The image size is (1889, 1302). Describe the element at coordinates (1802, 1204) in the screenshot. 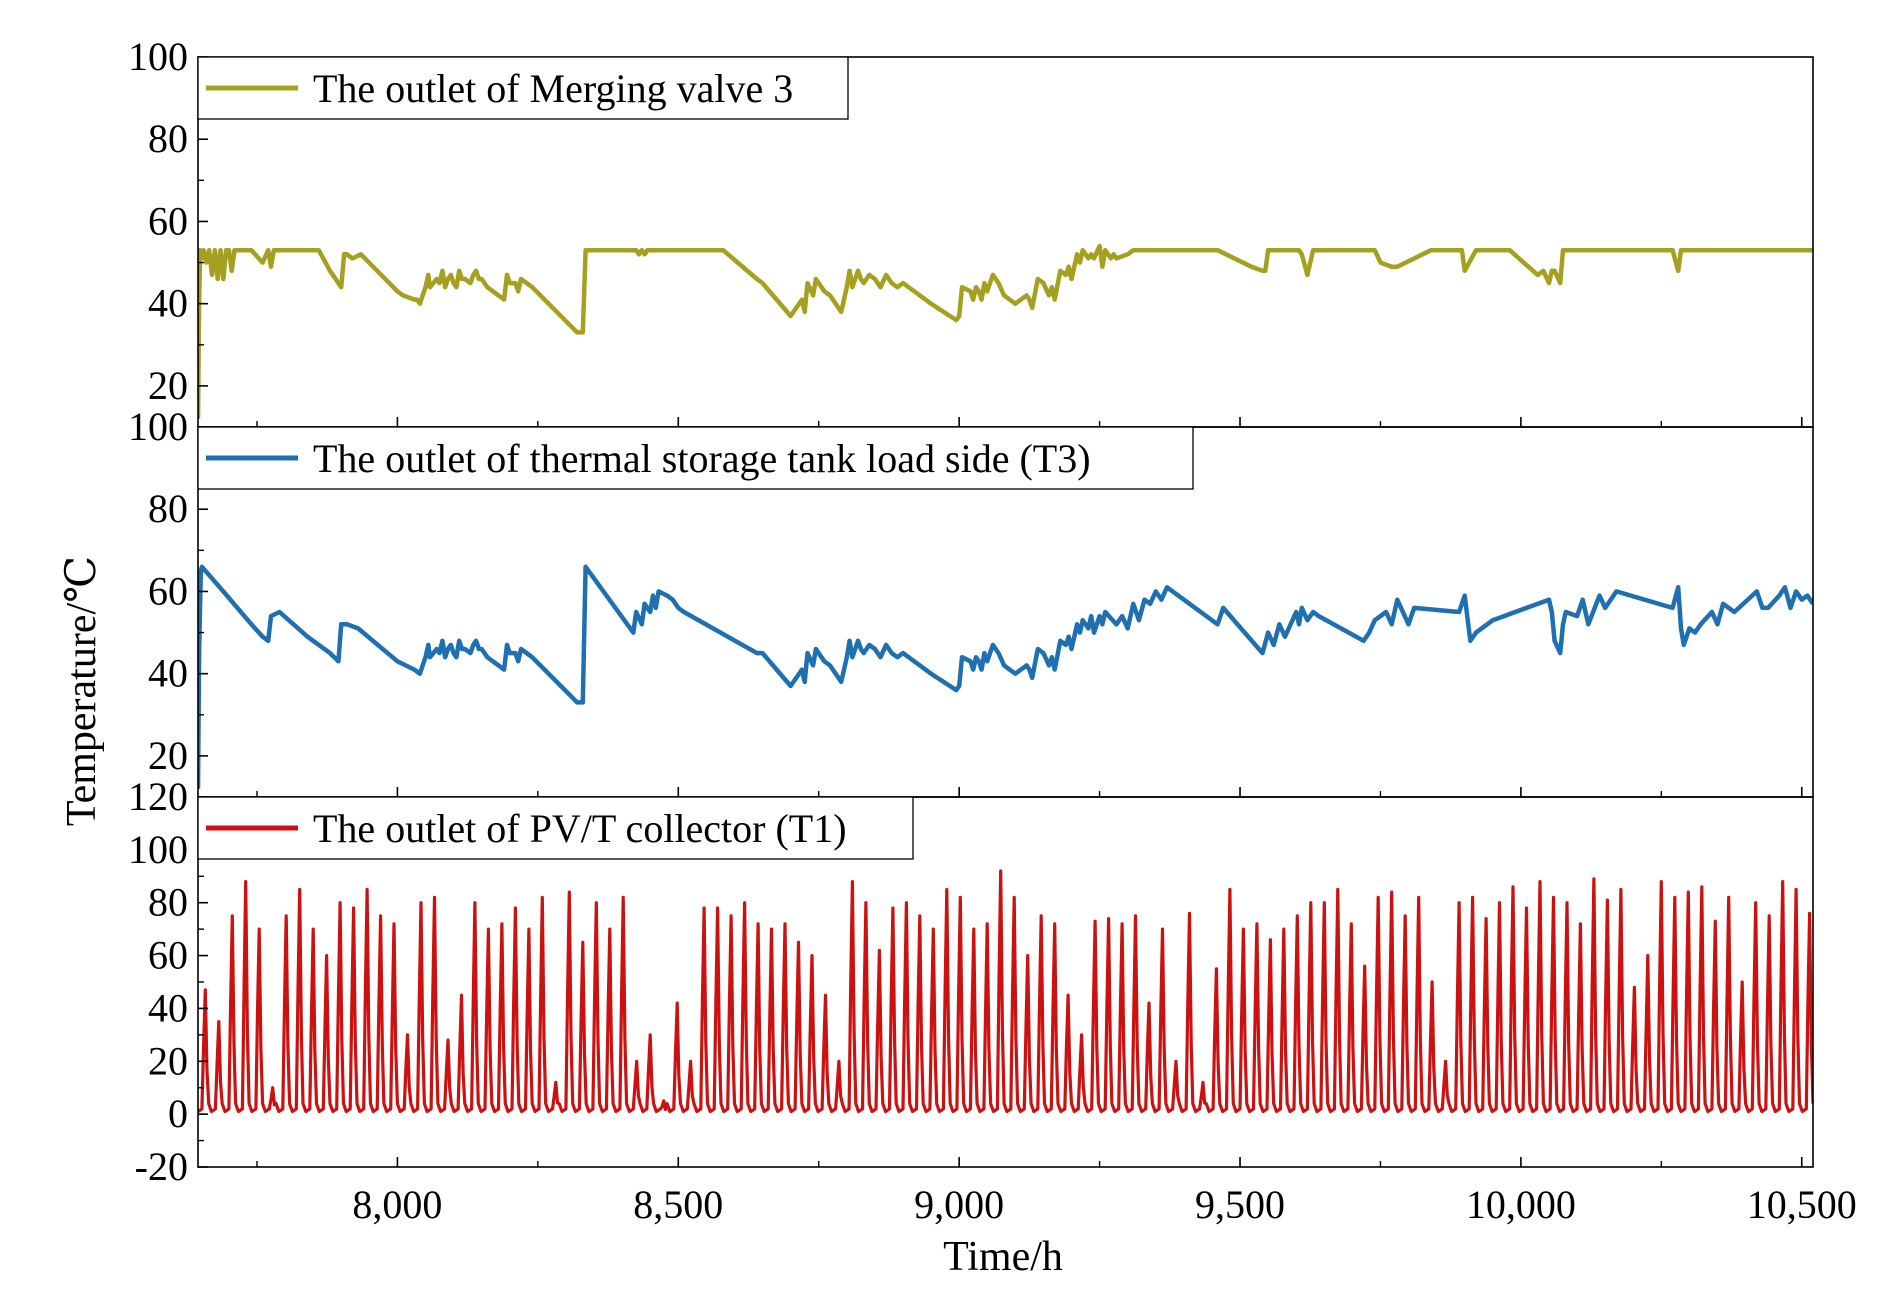

I see `x-tick-label: 10,500` at that location.